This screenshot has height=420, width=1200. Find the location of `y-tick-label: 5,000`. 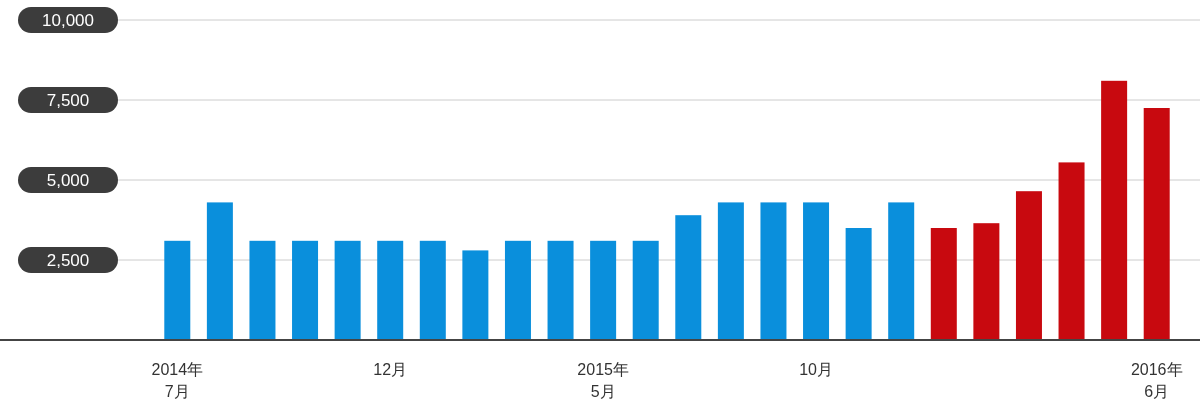

y-tick-label: 5,000 is located at coordinates (68, 180).